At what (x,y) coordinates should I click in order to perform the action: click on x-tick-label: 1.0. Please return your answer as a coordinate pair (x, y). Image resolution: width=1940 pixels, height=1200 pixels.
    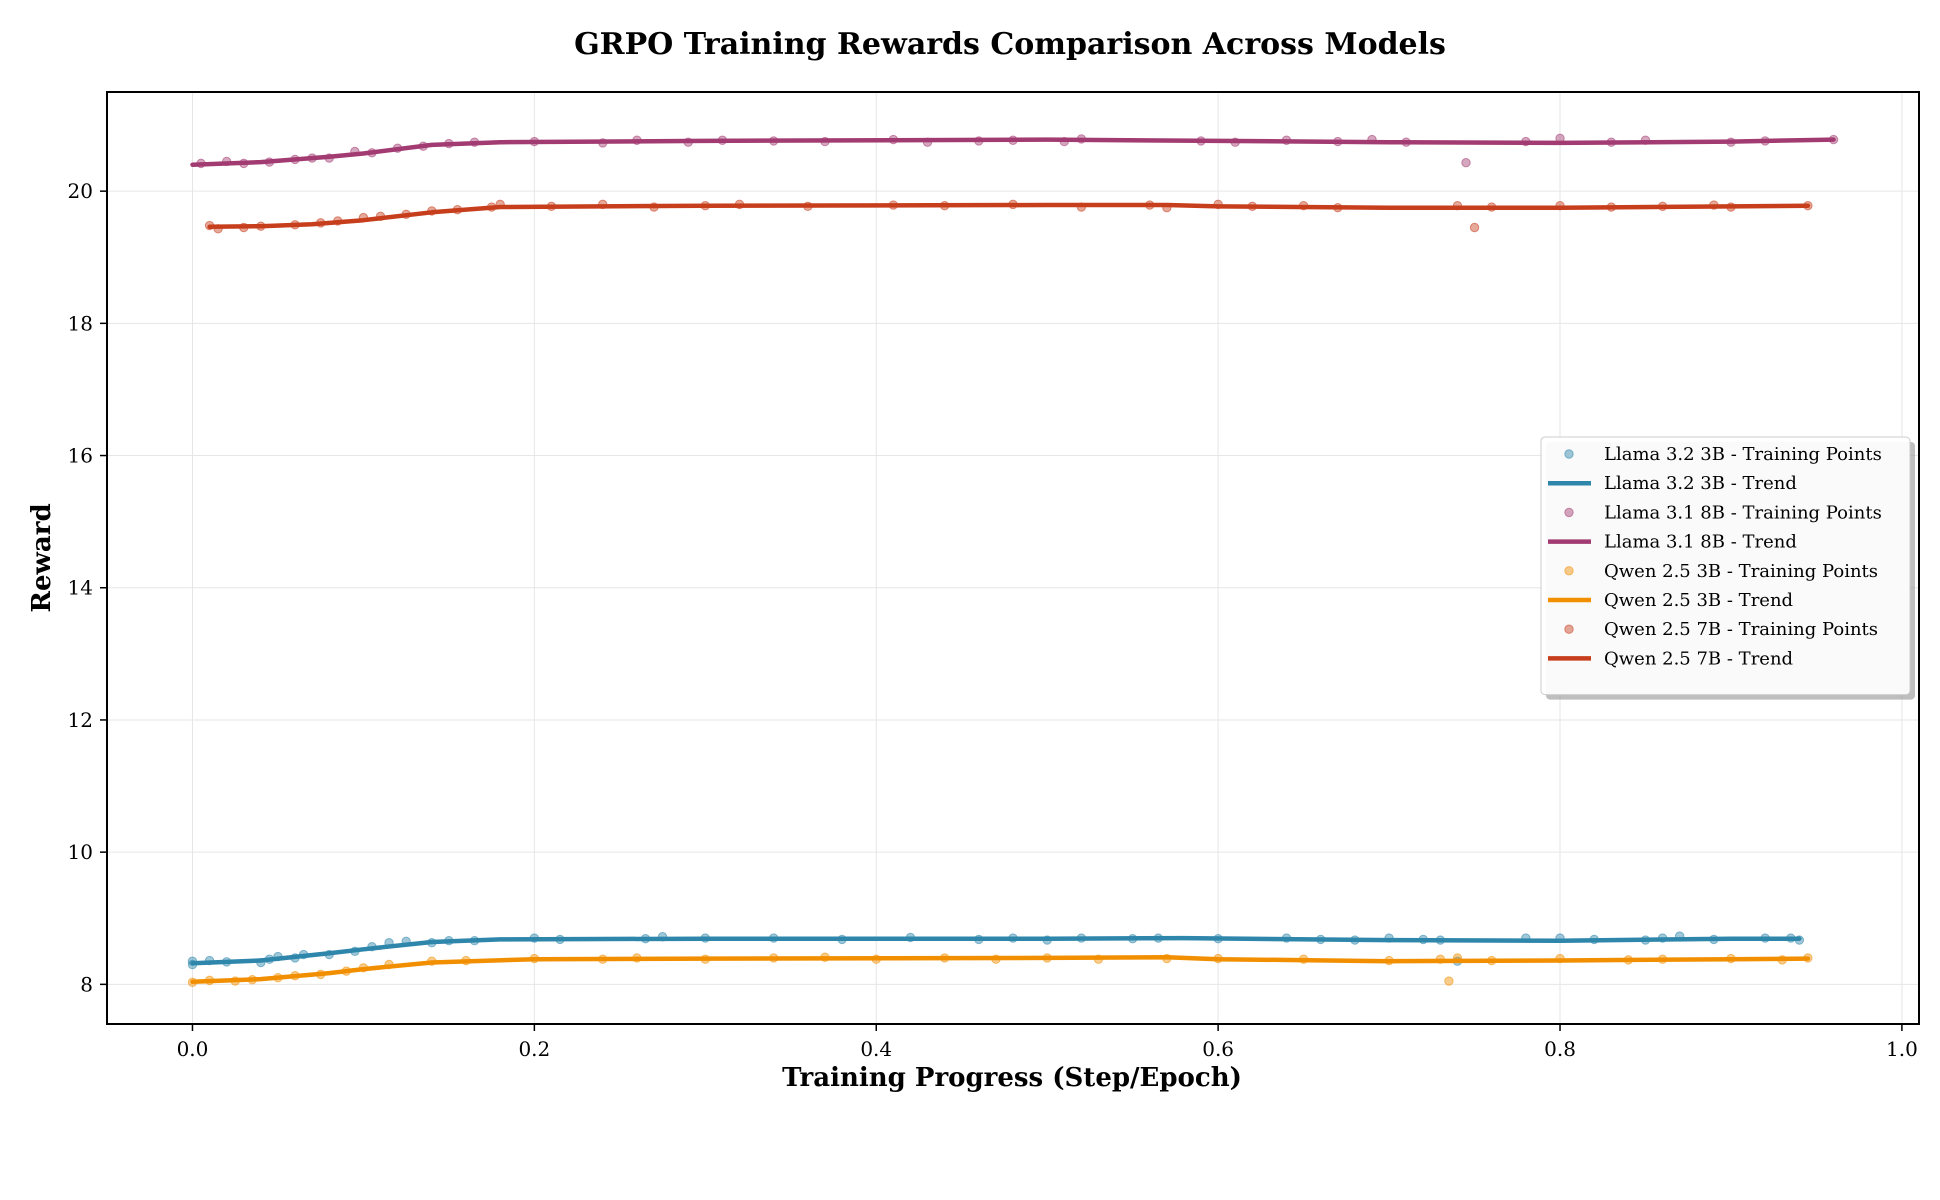
    Looking at the image, I should click on (1902, 1049).